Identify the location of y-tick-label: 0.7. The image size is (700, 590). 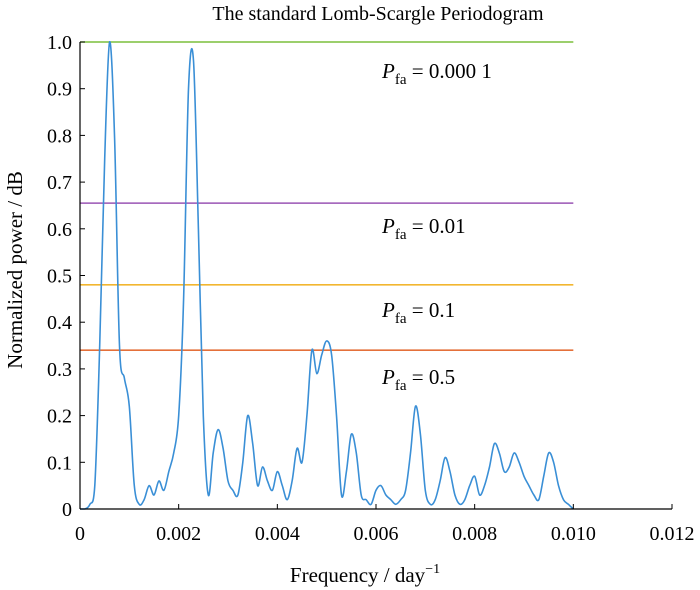
(59, 183).